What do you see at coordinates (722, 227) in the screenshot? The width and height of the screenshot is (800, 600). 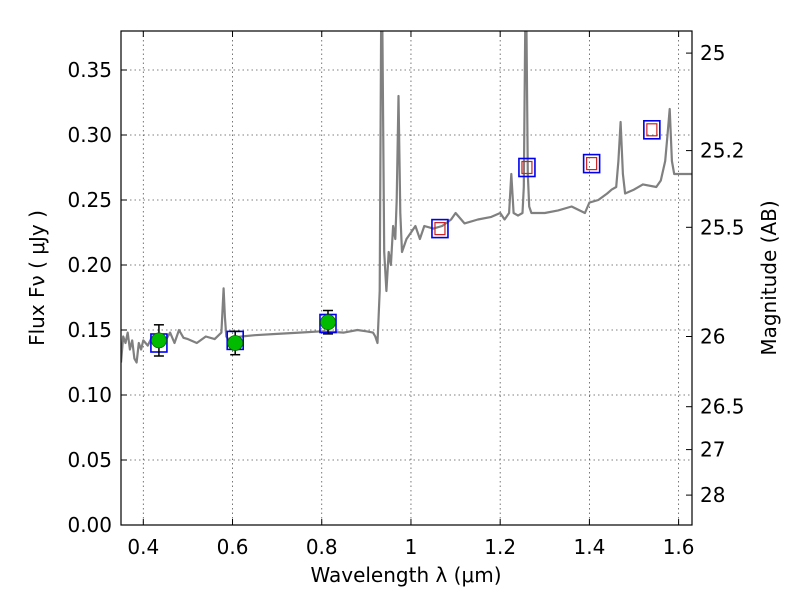 I see `mag-tick-label: 25.5` at bounding box center [722, 227].